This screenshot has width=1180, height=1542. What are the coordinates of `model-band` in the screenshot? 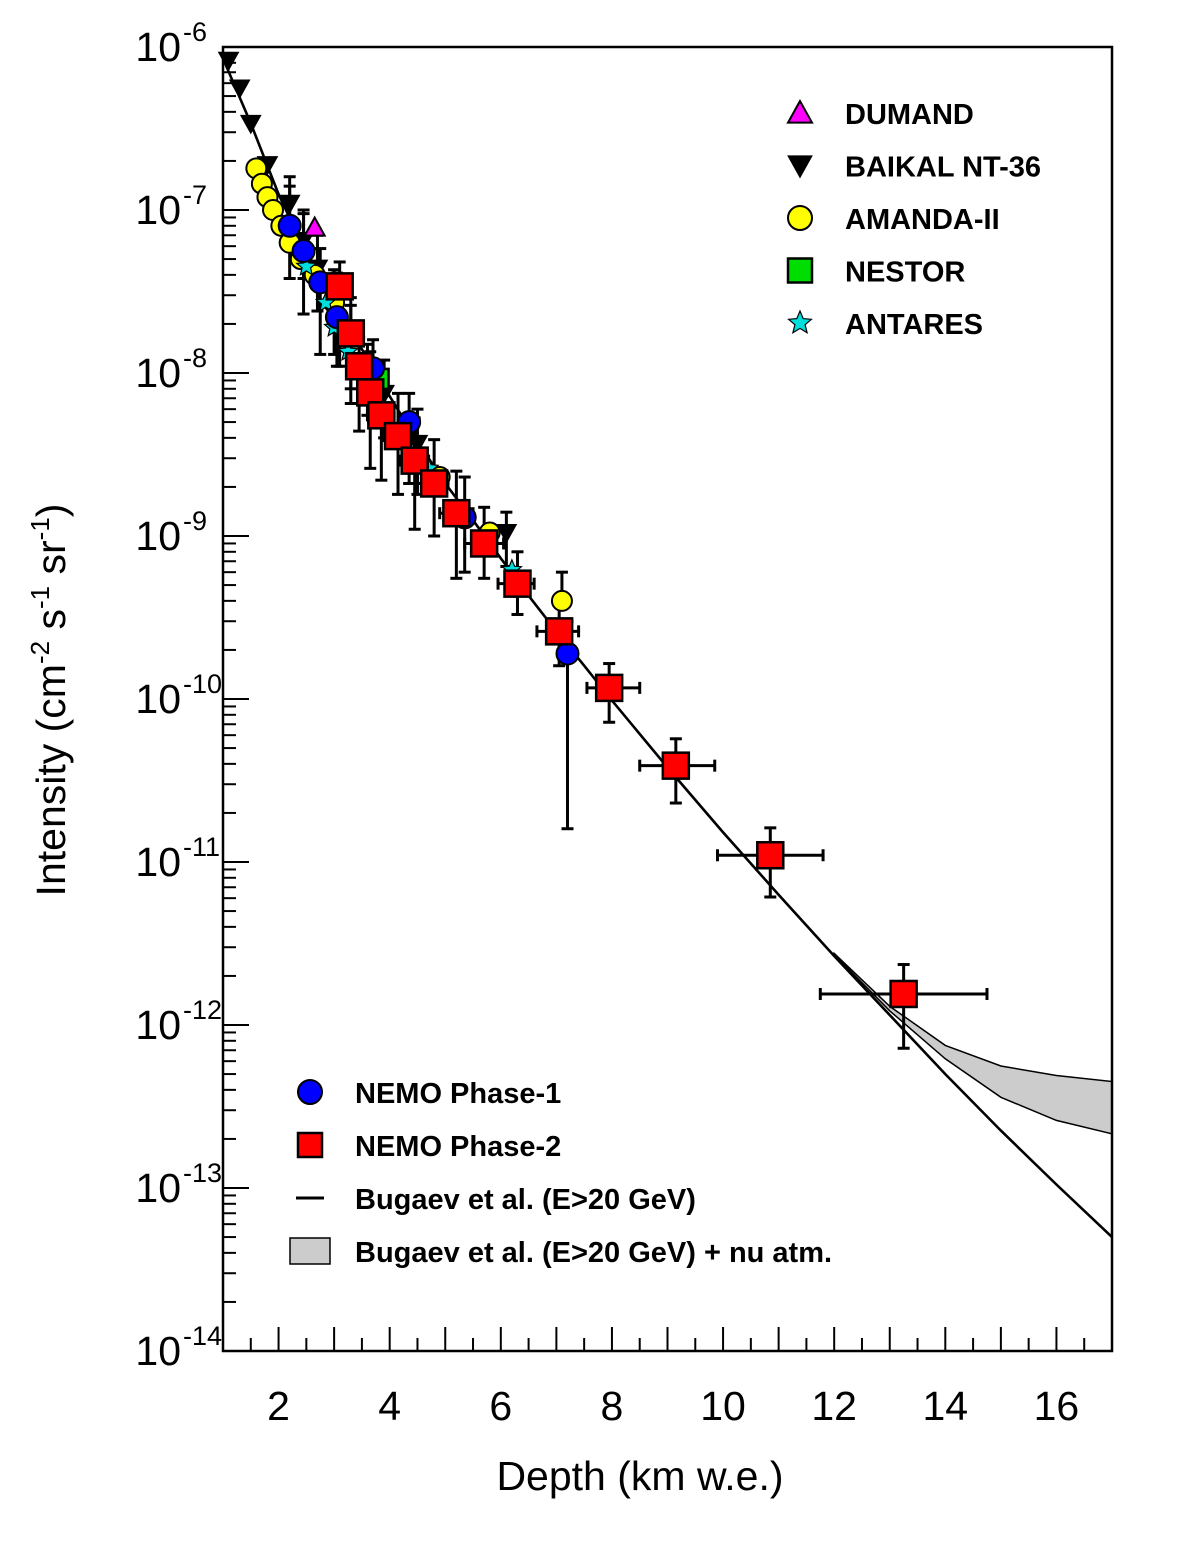 It's located at (973, 1043).